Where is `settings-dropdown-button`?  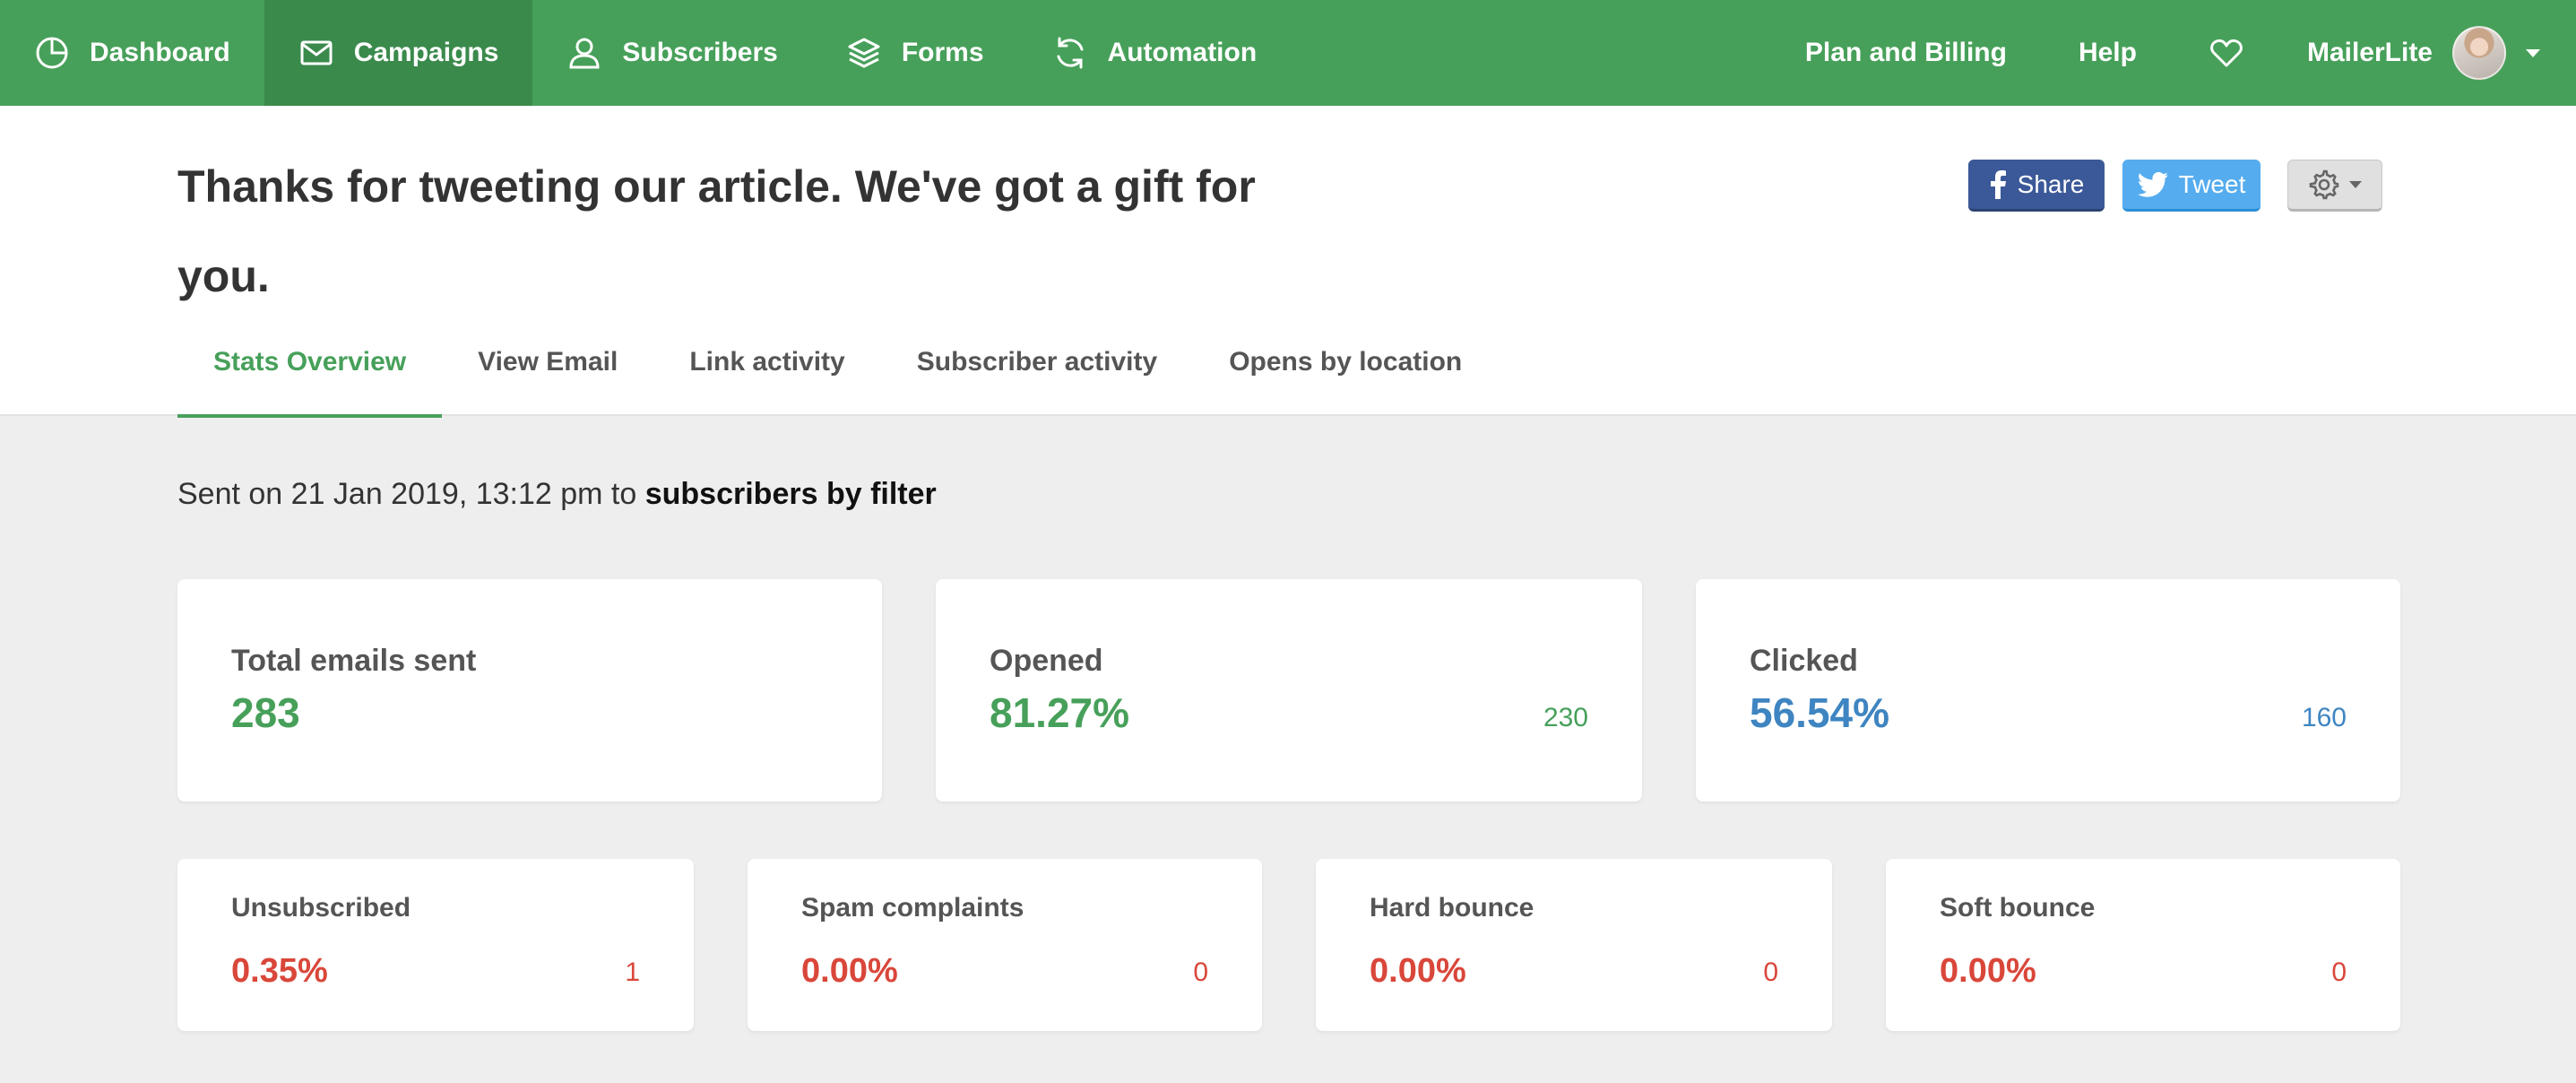
settings-dropdown-button is located at coordinates (2334, 186).